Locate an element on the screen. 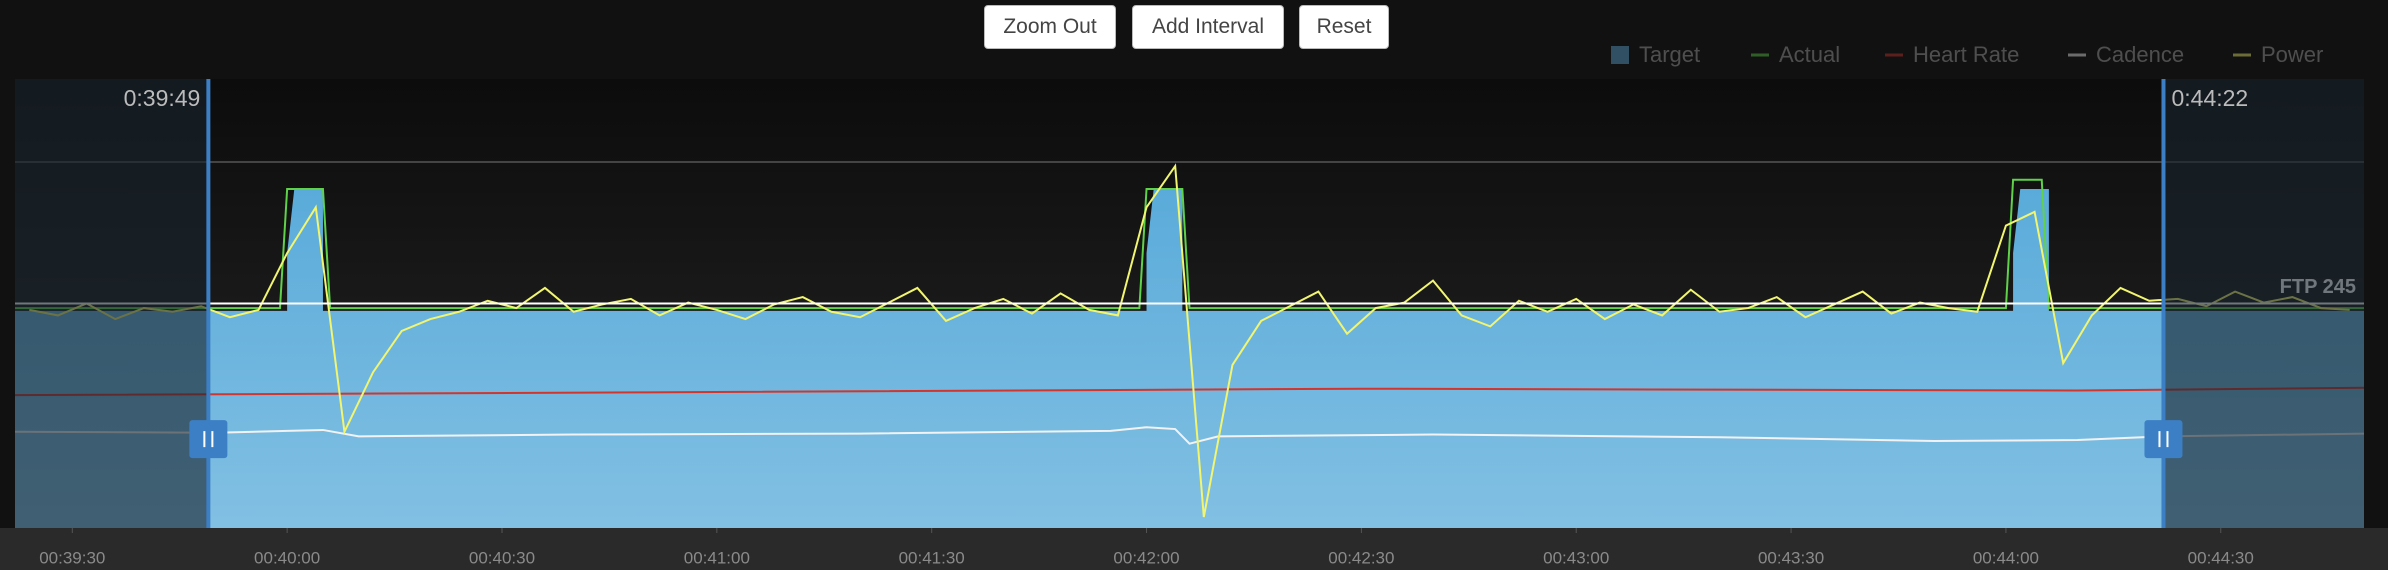 The width and height of the screenshot is (2388, 570). legend-item: Power is located at coordinates (2278, 54).